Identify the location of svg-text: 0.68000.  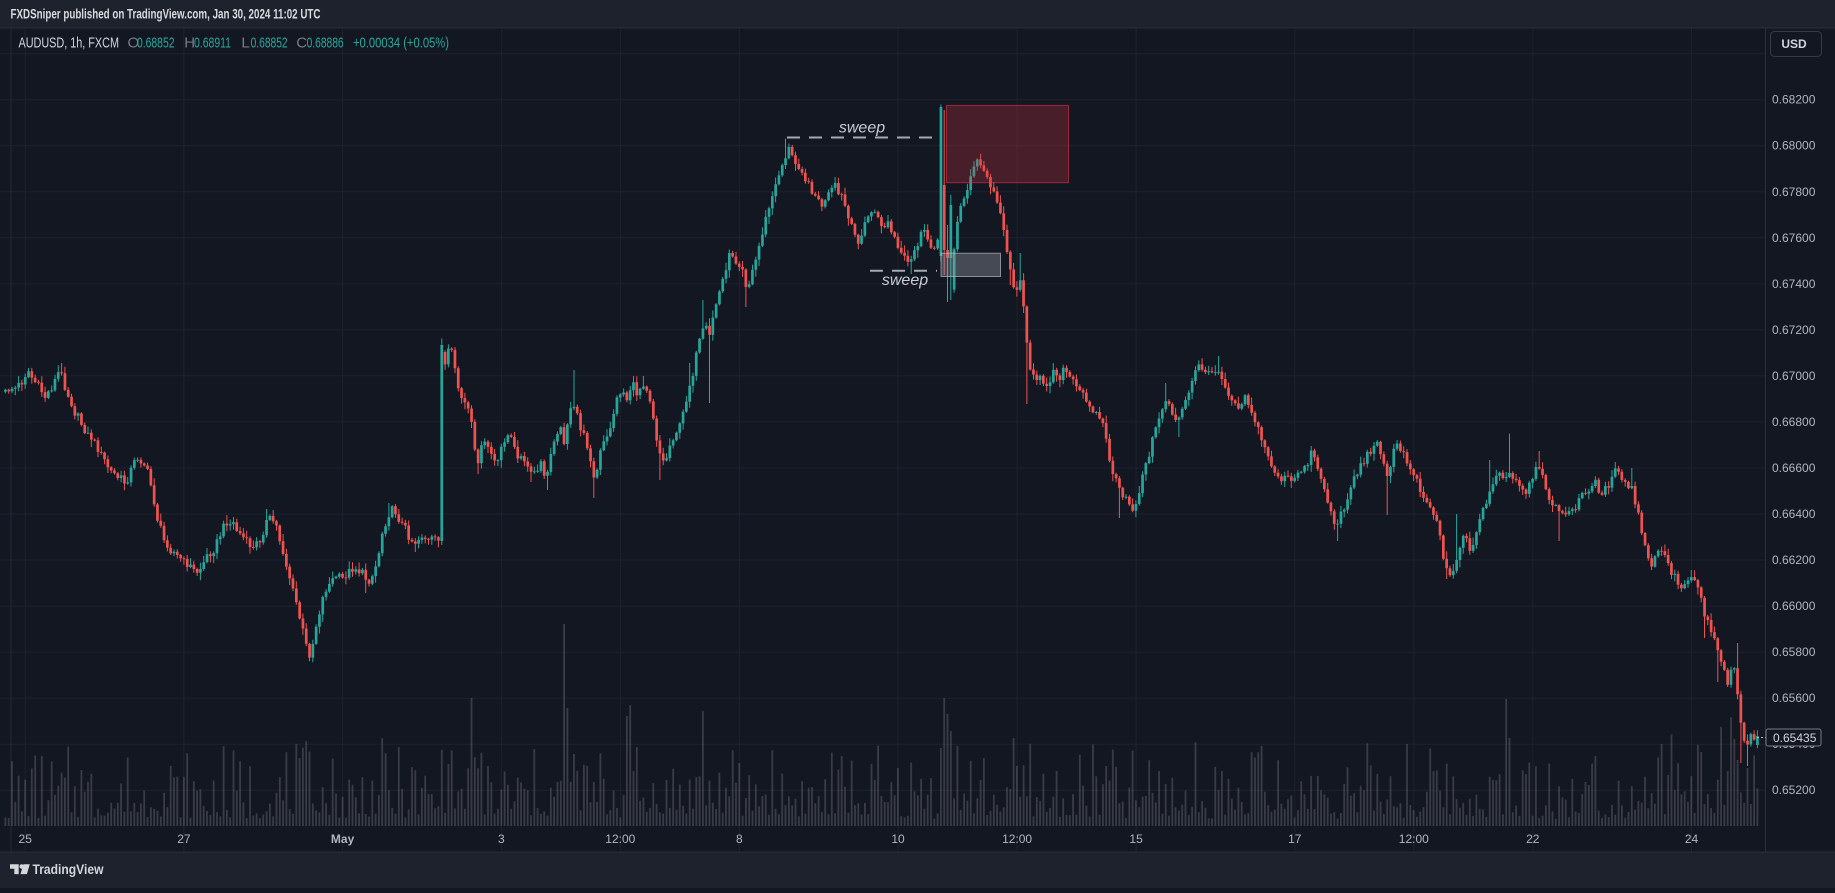
(1794, 146).